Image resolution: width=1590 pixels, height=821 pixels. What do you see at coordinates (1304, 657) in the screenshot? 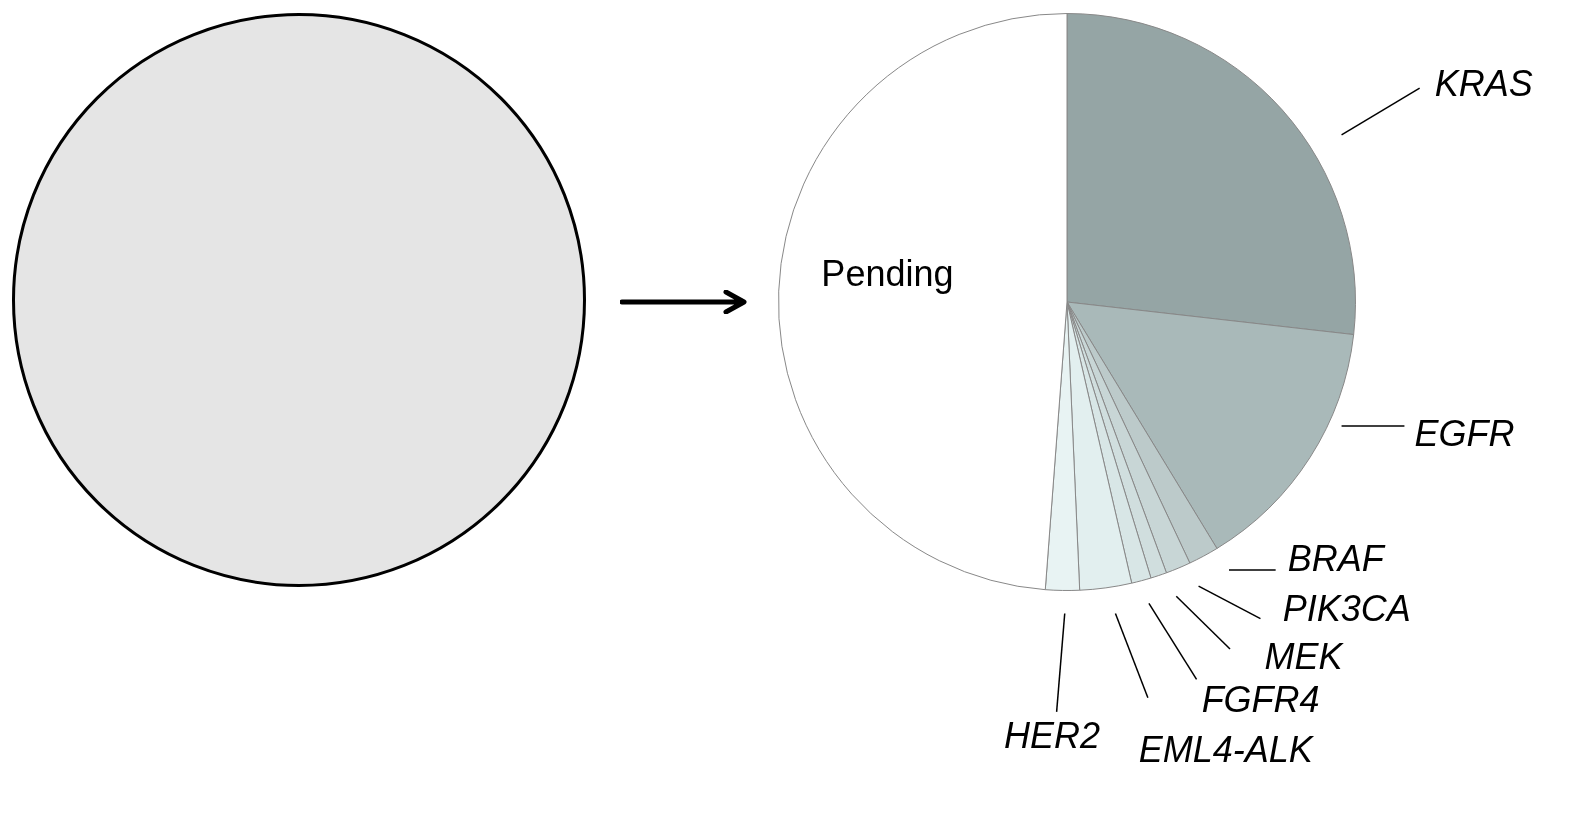
I see `slice-label: MEK` at bounding box center [1304, 657].